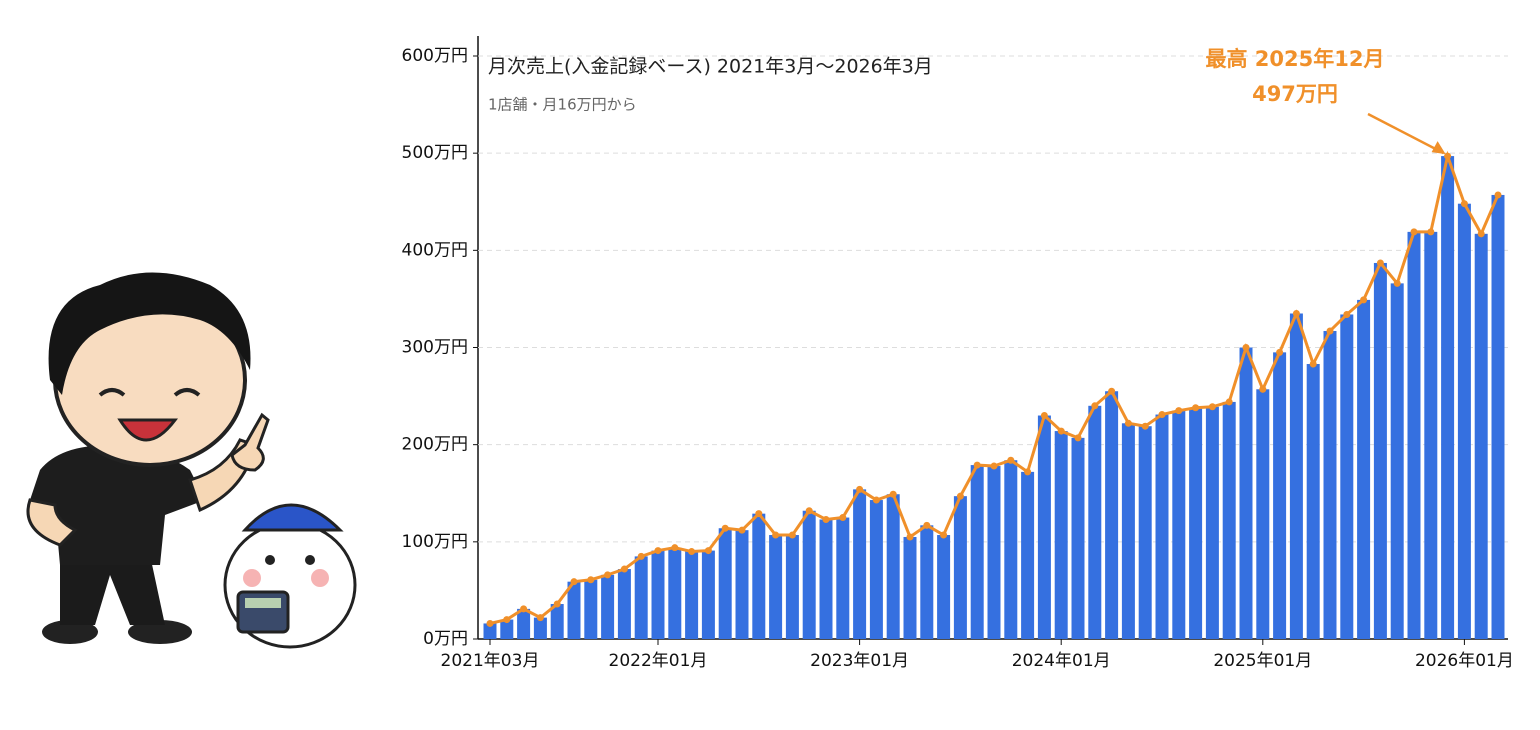 This screenshot has height=730, width=1540. I want to click on y-tick-label: 100万円, so click(435, 542).